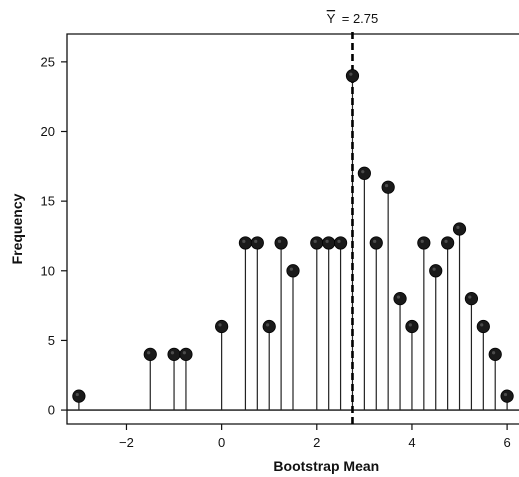 The width and height of the screenshot is (519, 477). Describe the element at coordinates (506, 442) in the screenshot. I see `x-tick-label: 6` at that location.